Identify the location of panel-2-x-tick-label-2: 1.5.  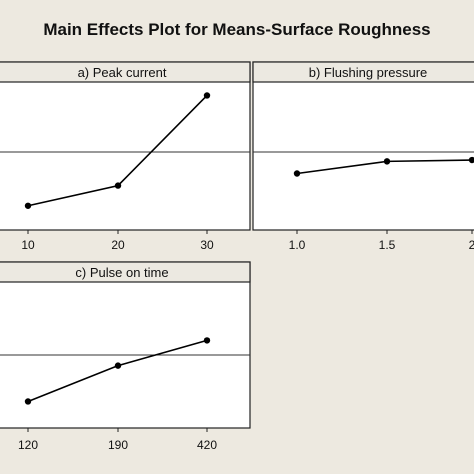
(387, 245).